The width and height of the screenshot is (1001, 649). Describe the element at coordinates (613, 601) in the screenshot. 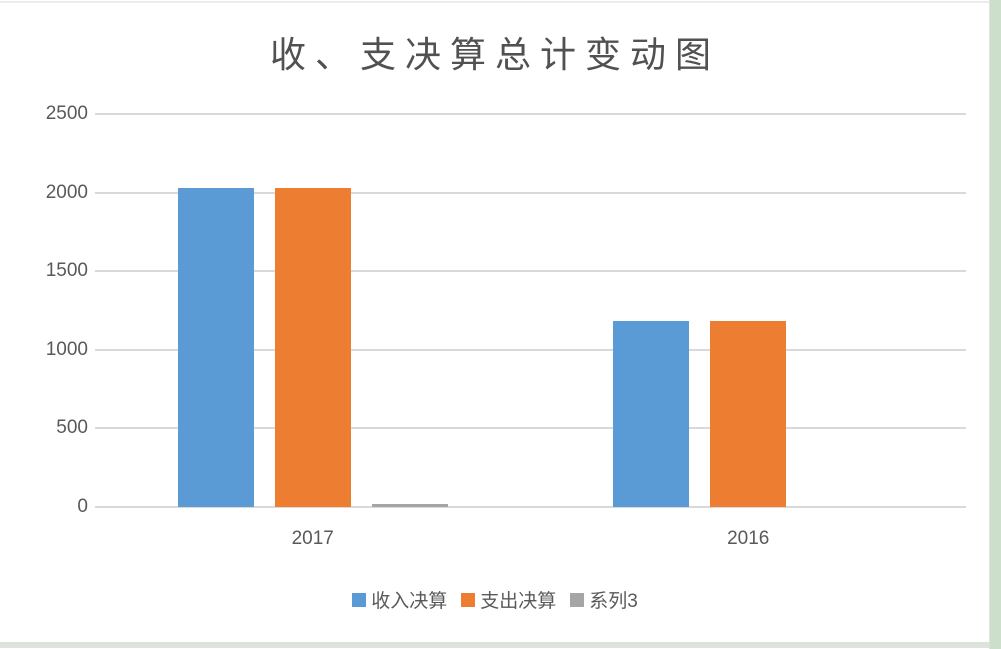

I see `legend-label: 系列3` at that location.